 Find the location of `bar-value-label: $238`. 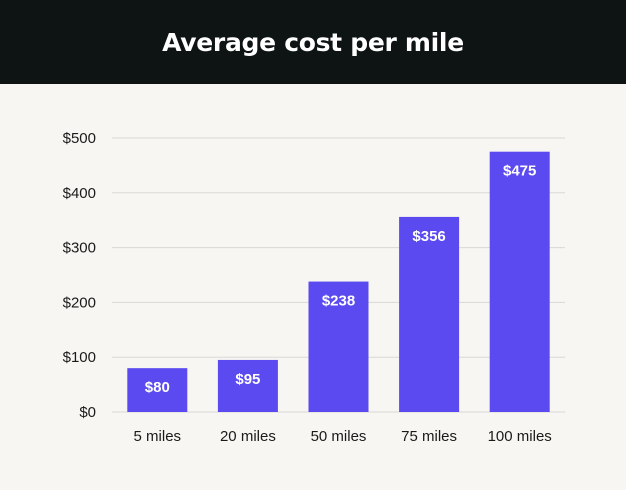

bar-value-label: $238 is located at coordinates (338, 301).